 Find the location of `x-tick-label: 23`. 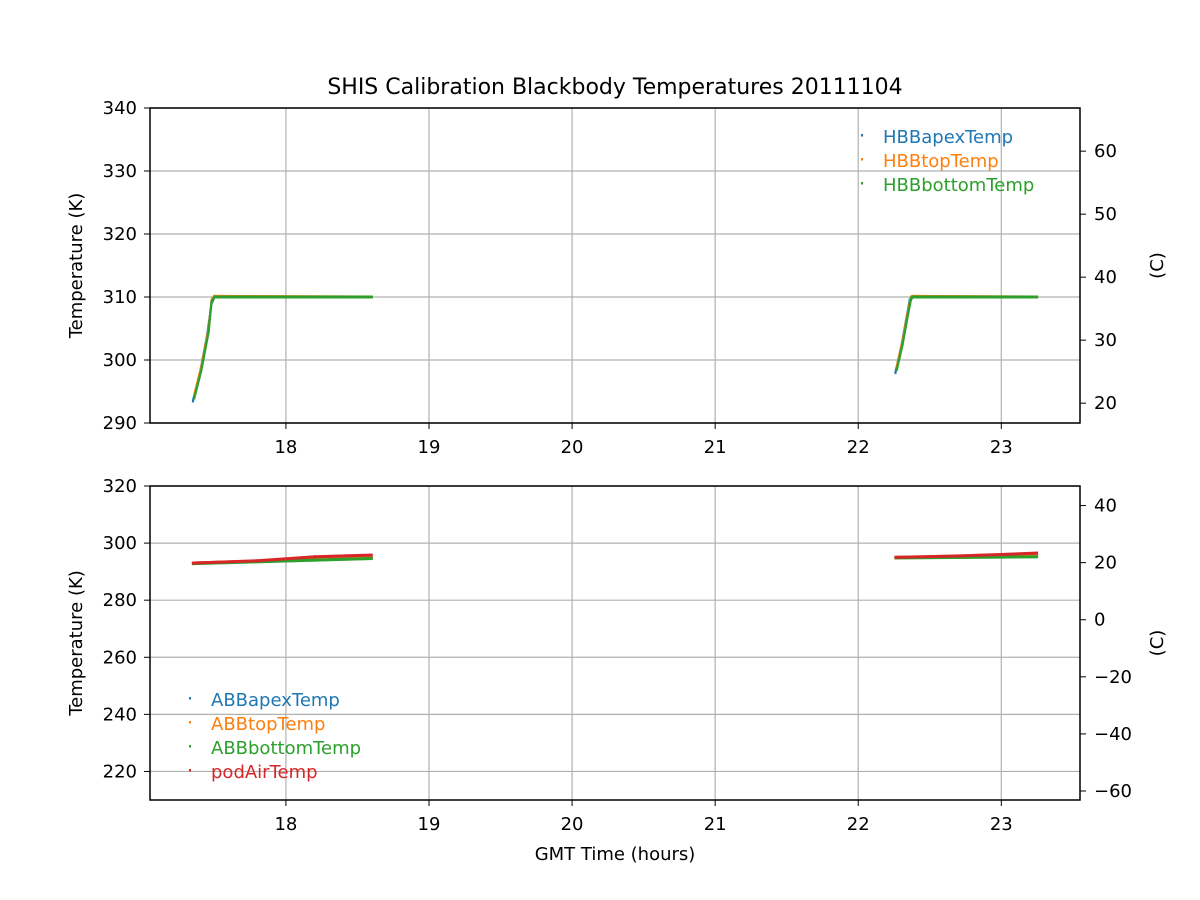

x-tick-label: 23 is located at coordinates (1001, 824).